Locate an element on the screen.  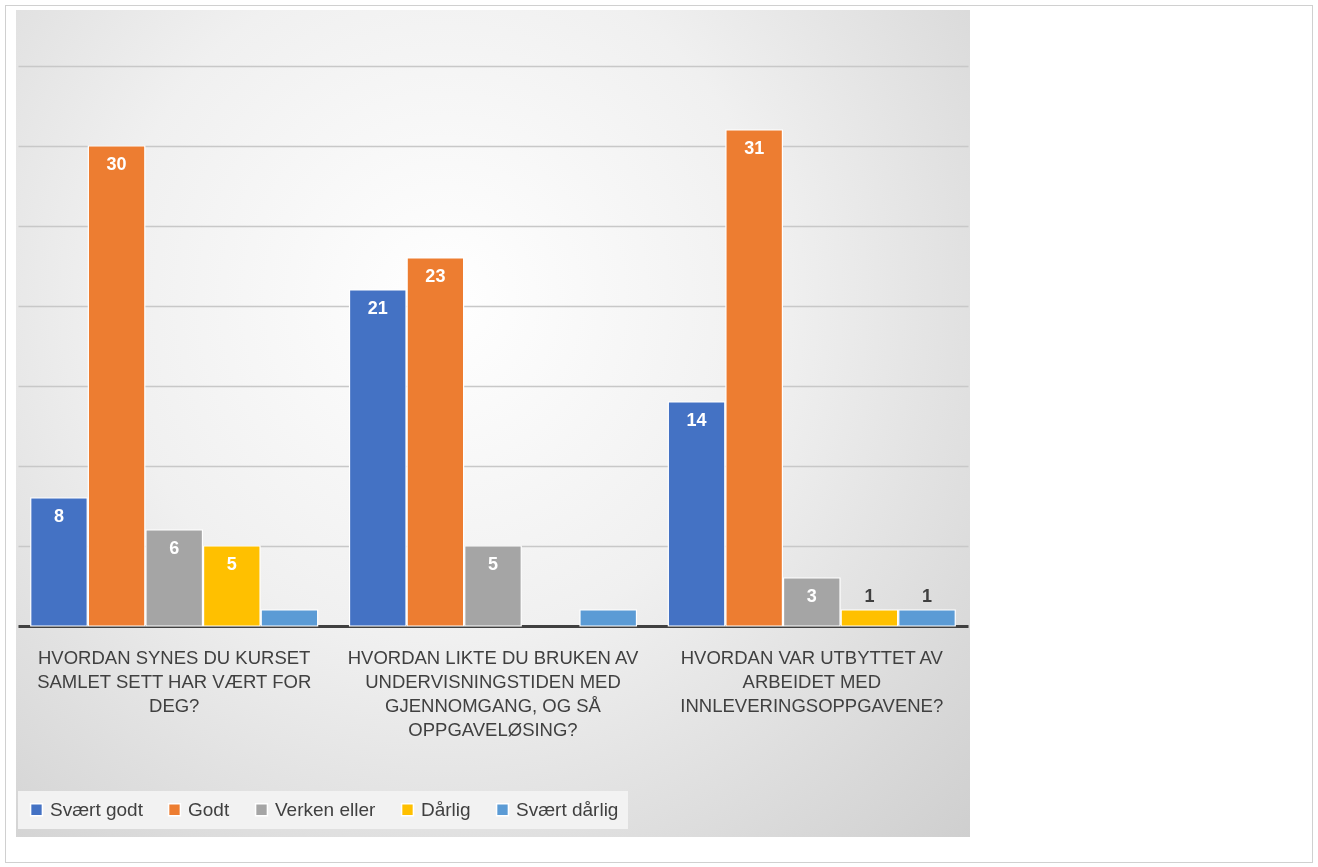
legend-label: Svært dårlig is located at coordinates (567, 809).